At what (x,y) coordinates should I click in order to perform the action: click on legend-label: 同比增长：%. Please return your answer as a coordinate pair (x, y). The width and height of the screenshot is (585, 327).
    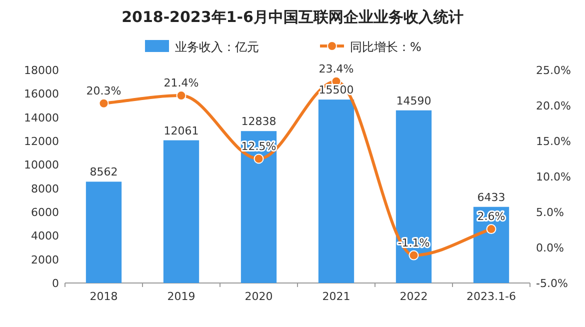
    Looking at the image, I should click on (386, 47).